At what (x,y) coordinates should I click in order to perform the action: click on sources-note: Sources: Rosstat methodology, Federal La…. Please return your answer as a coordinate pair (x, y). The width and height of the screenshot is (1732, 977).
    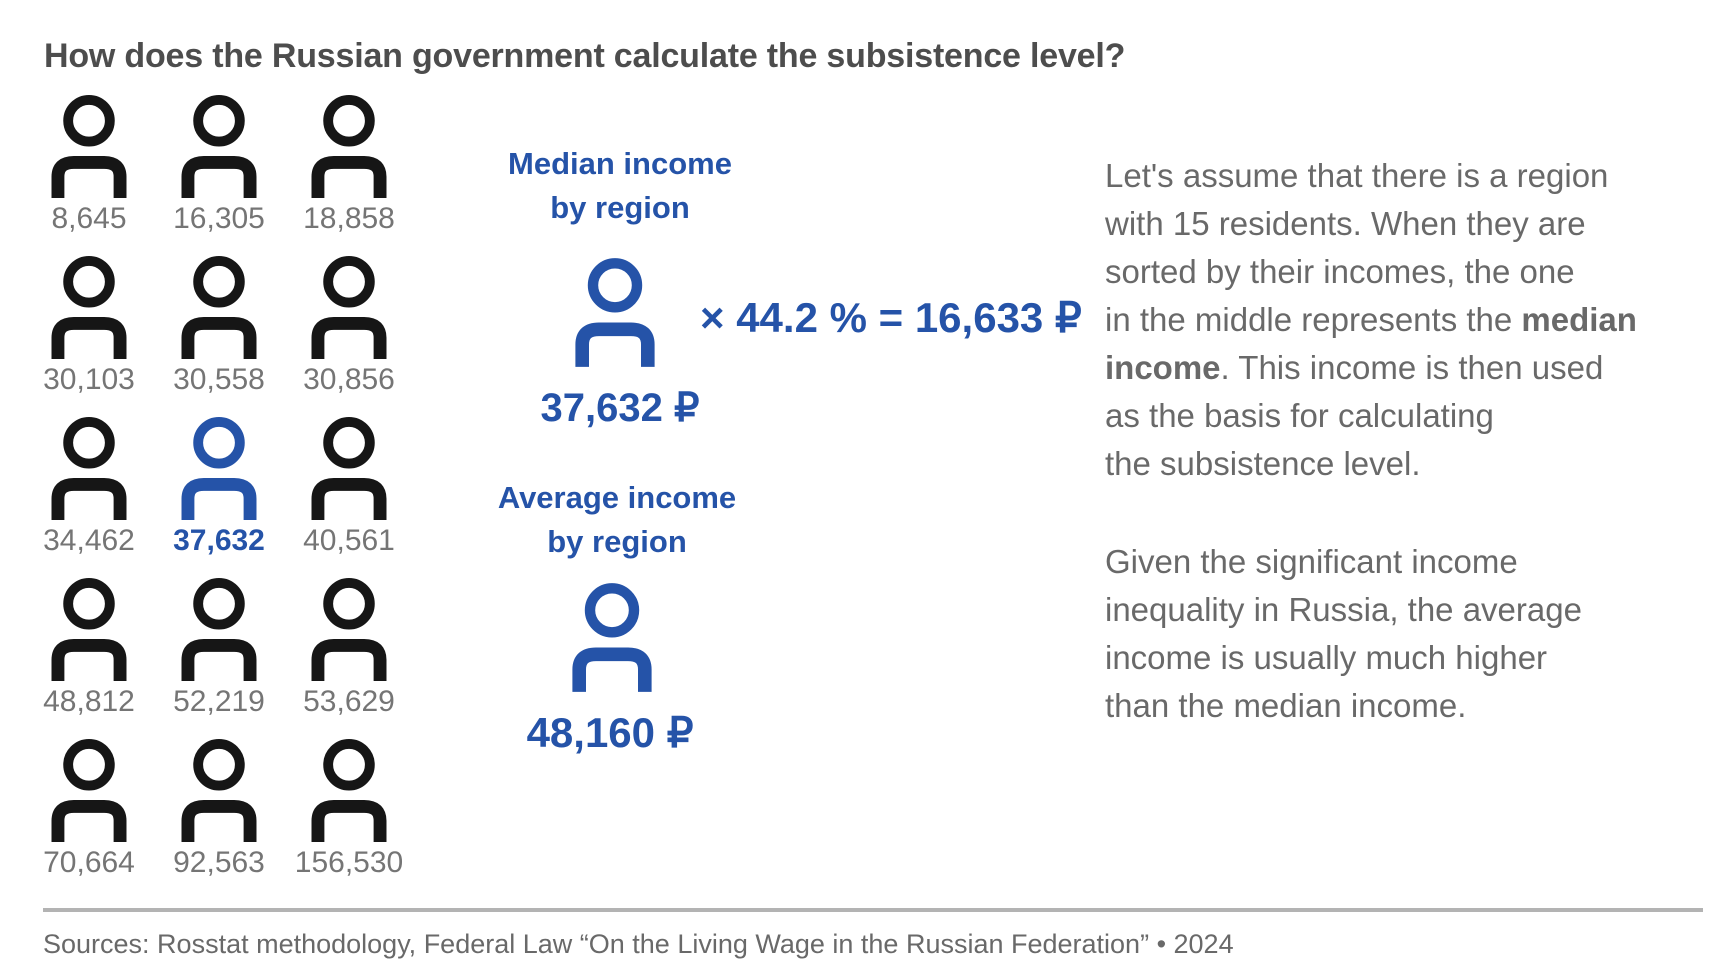
    Looking at the image, I should click on (638, 944).